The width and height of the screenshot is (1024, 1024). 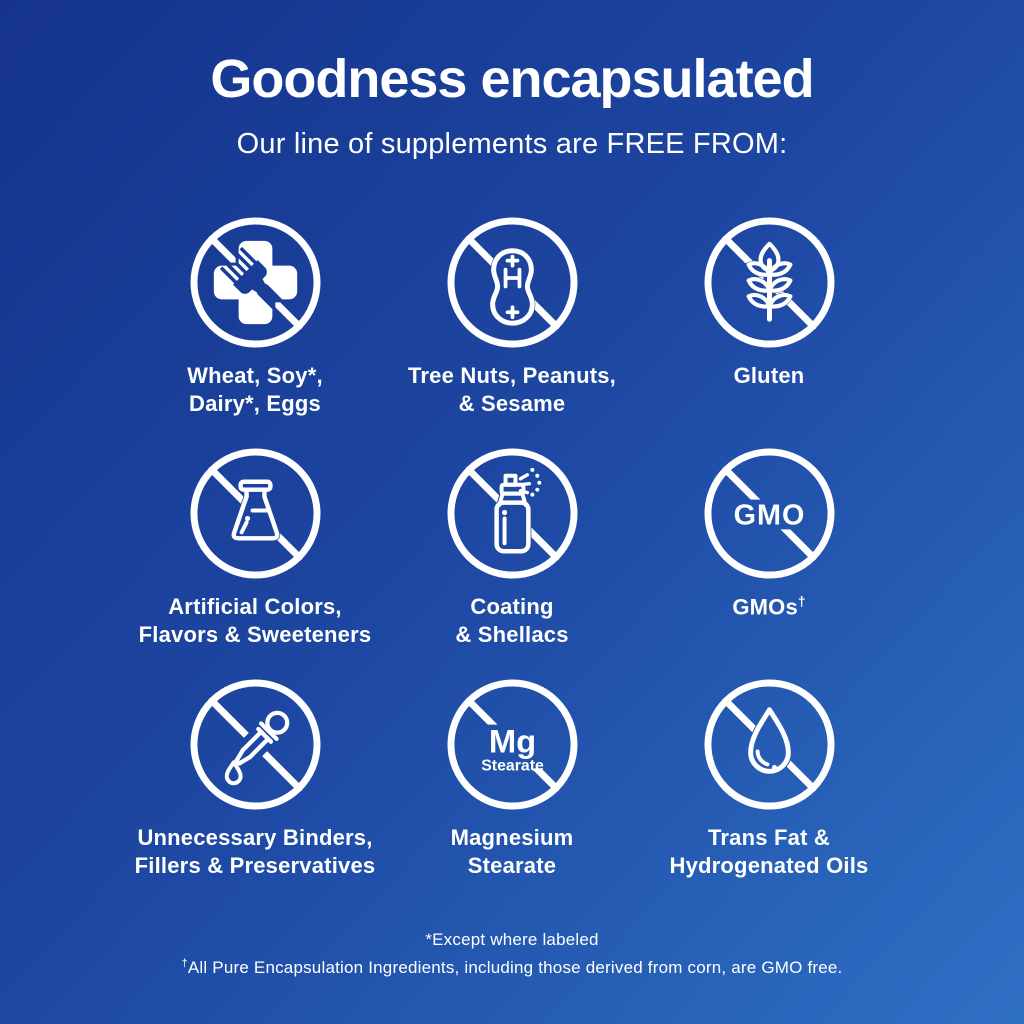 I want to click on no-spray-can-icon, so click(x=512, y=513).